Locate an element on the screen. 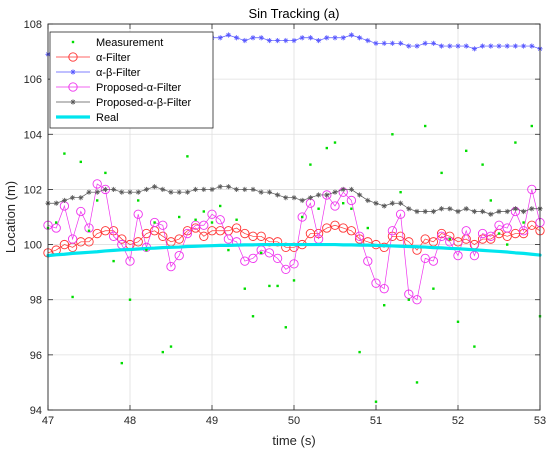 The height and width of the screenshot is (452, 550). x-tick-label: 50 is located at coordinates (294, 421).